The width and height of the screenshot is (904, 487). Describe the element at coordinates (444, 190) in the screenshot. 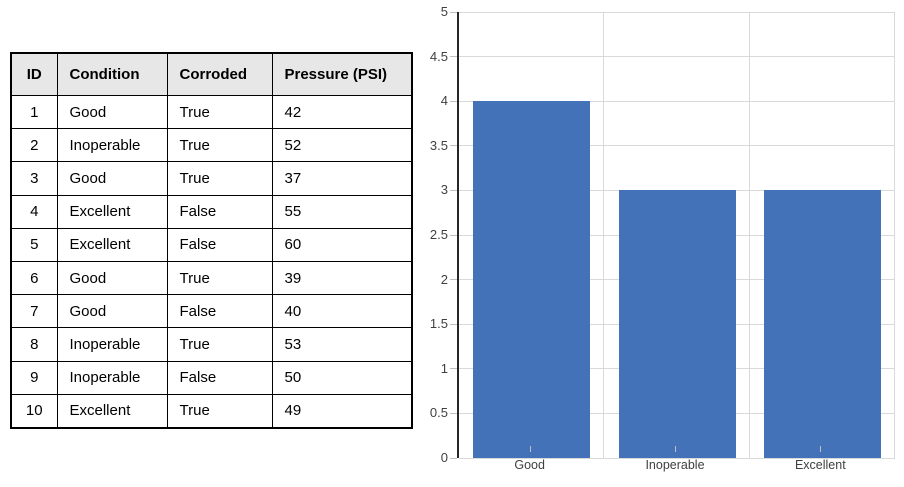

I see `y-axis-tick-label: 3` at that location.